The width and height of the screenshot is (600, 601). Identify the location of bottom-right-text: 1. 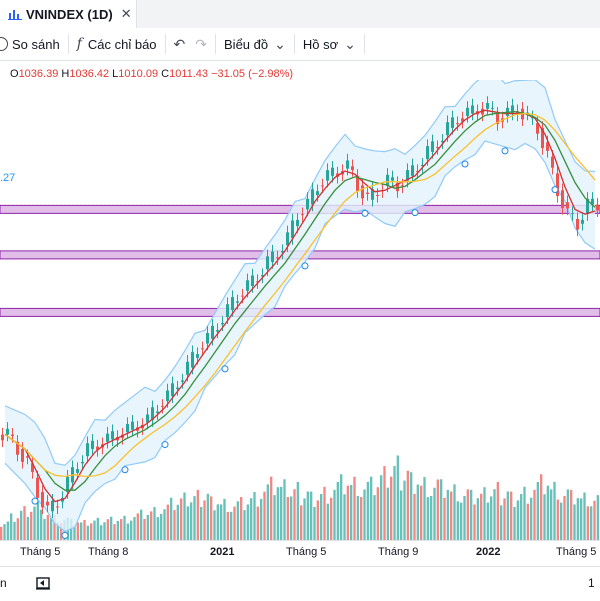
(591, 583).